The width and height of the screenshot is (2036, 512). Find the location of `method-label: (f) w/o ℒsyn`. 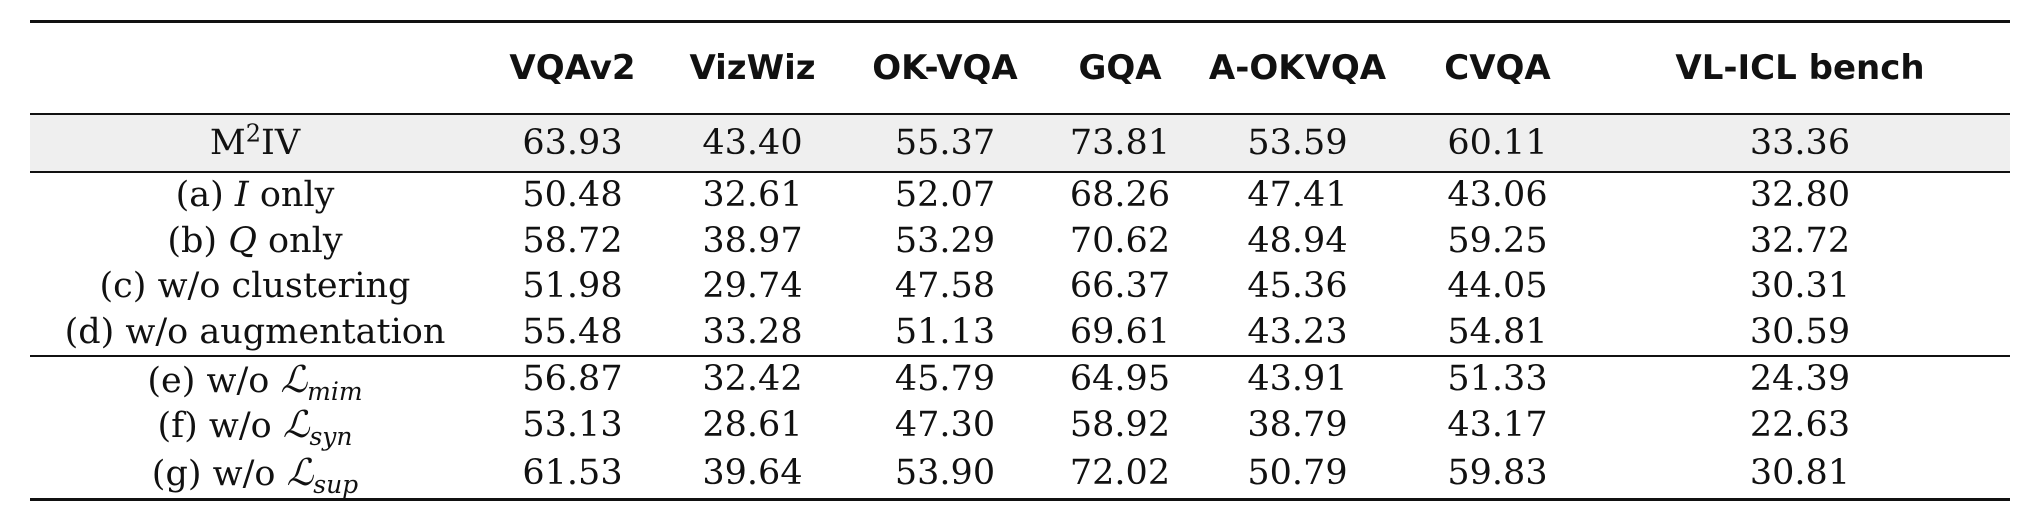

method-label: (f) w/o ℒsyn is located at coordinates (255, 426).